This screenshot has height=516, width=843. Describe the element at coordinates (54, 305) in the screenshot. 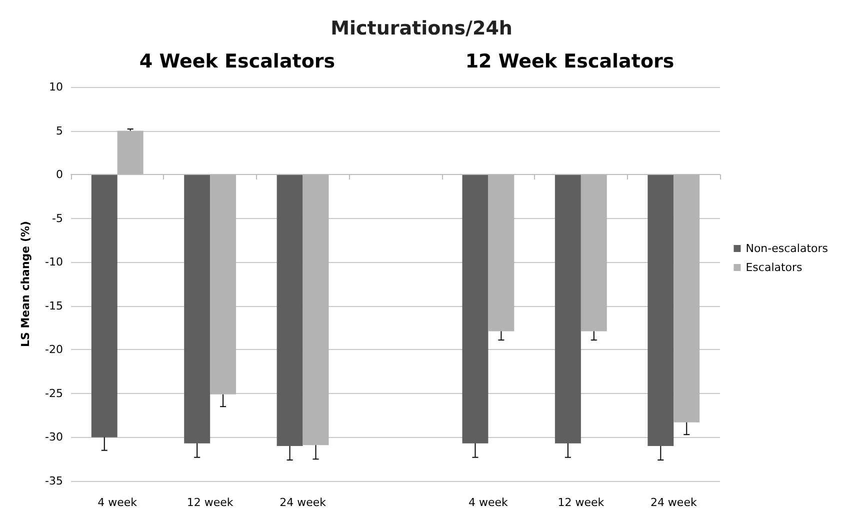

I see `y-tick-label: -15` at that location.